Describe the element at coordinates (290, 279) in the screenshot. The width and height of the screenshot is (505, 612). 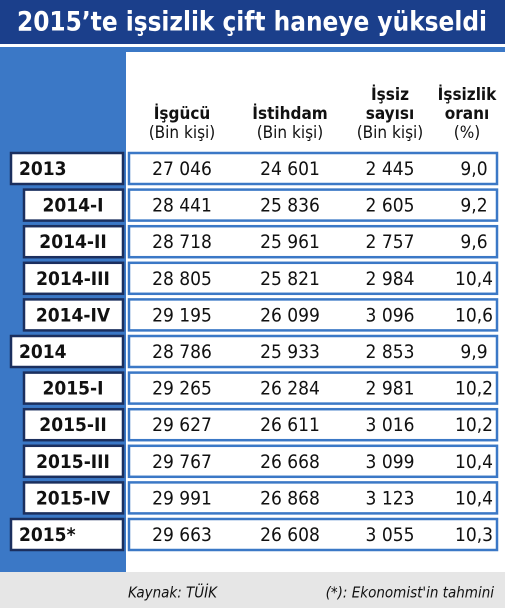
I see `cell: 25 821` at that location.